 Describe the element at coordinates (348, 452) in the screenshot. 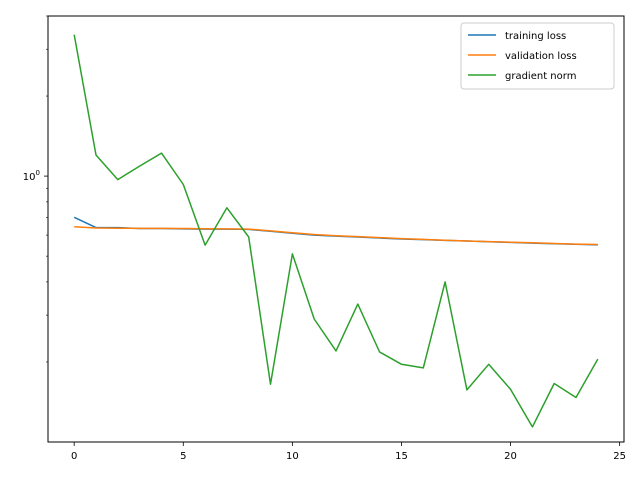

I see `x-axis: 0 5 10 15 20 25` at that location.